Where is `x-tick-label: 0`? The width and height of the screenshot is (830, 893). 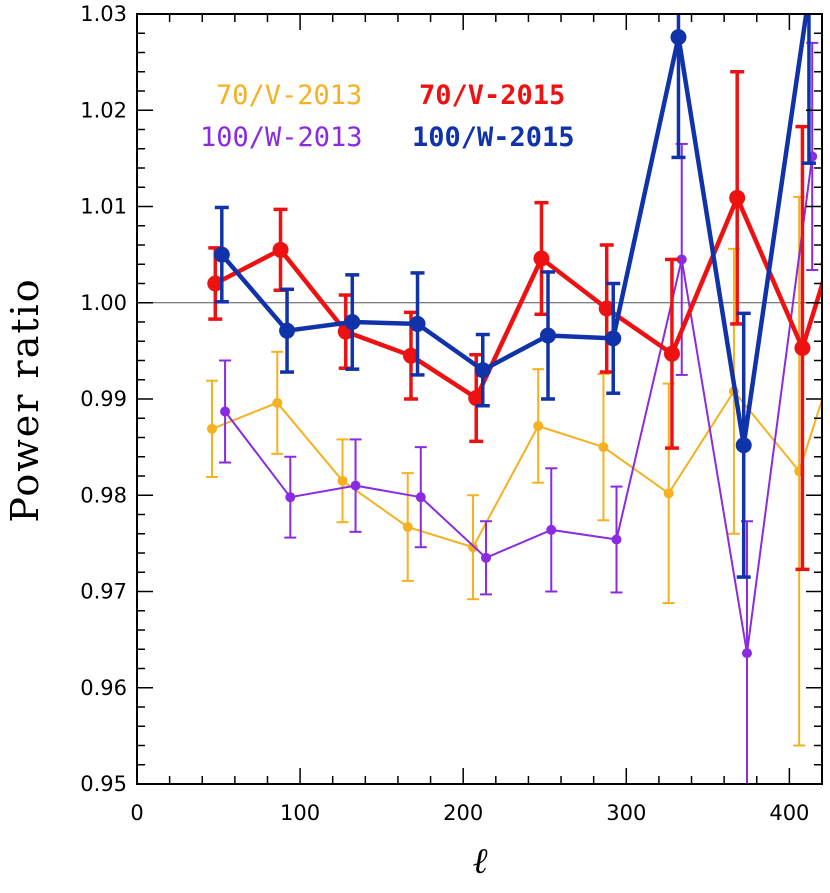 x-tick-label: 0 is located at coordinates (136, 813).